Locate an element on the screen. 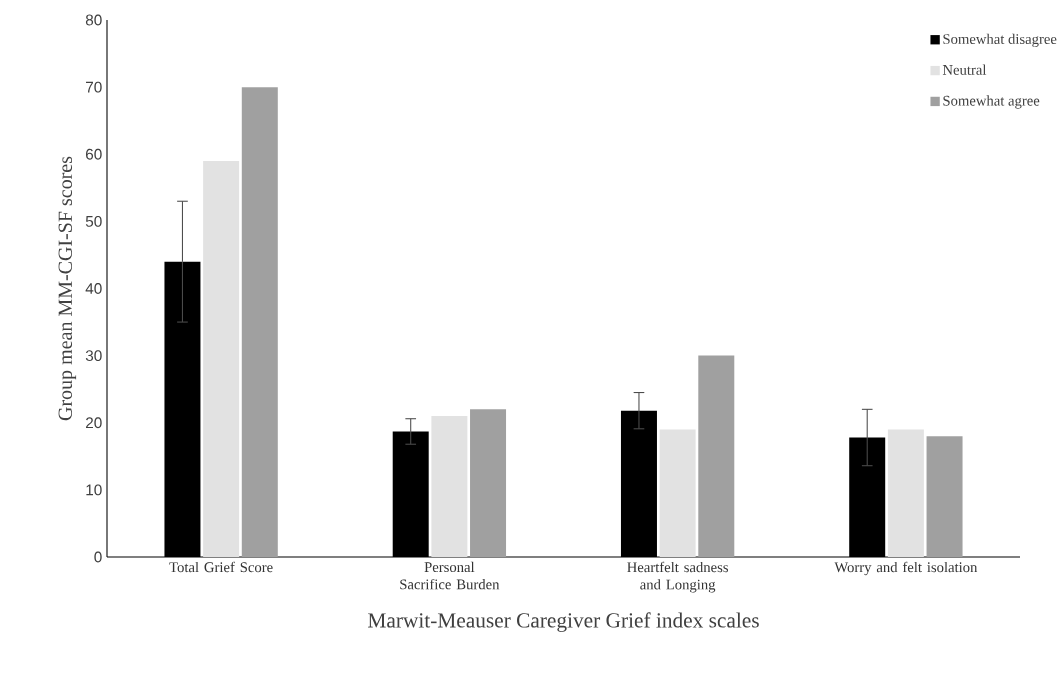 This screenshot has width=1064, height=679. y-tick-label: 10 is located at coordinates (94, 490).